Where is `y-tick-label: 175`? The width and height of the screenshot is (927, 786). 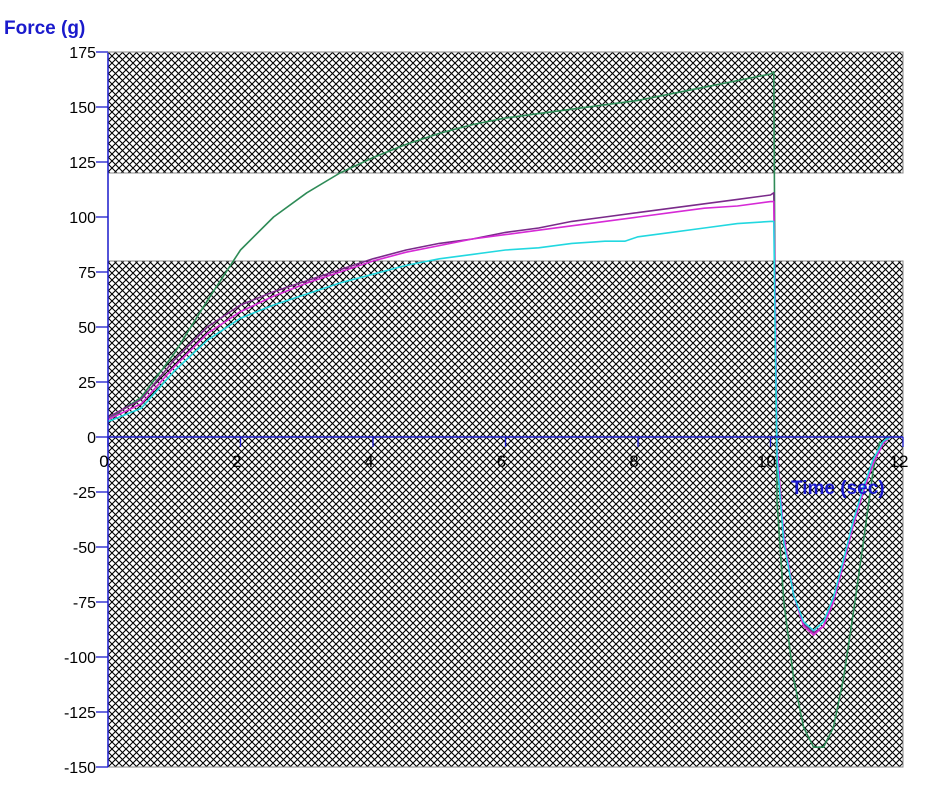
y-tick-label: 175 is located at coordinates (82, 53).